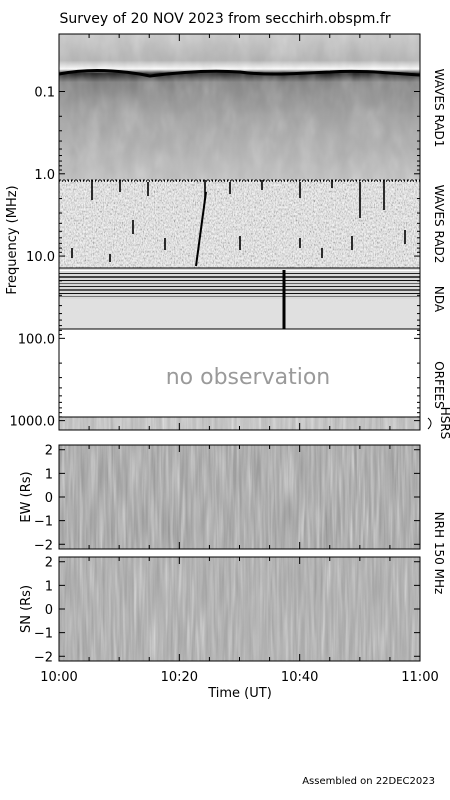  What do you see at coordinates (239, 107) in the screenshot?
I see `rad1-texture` at bounding box center [239, 107].